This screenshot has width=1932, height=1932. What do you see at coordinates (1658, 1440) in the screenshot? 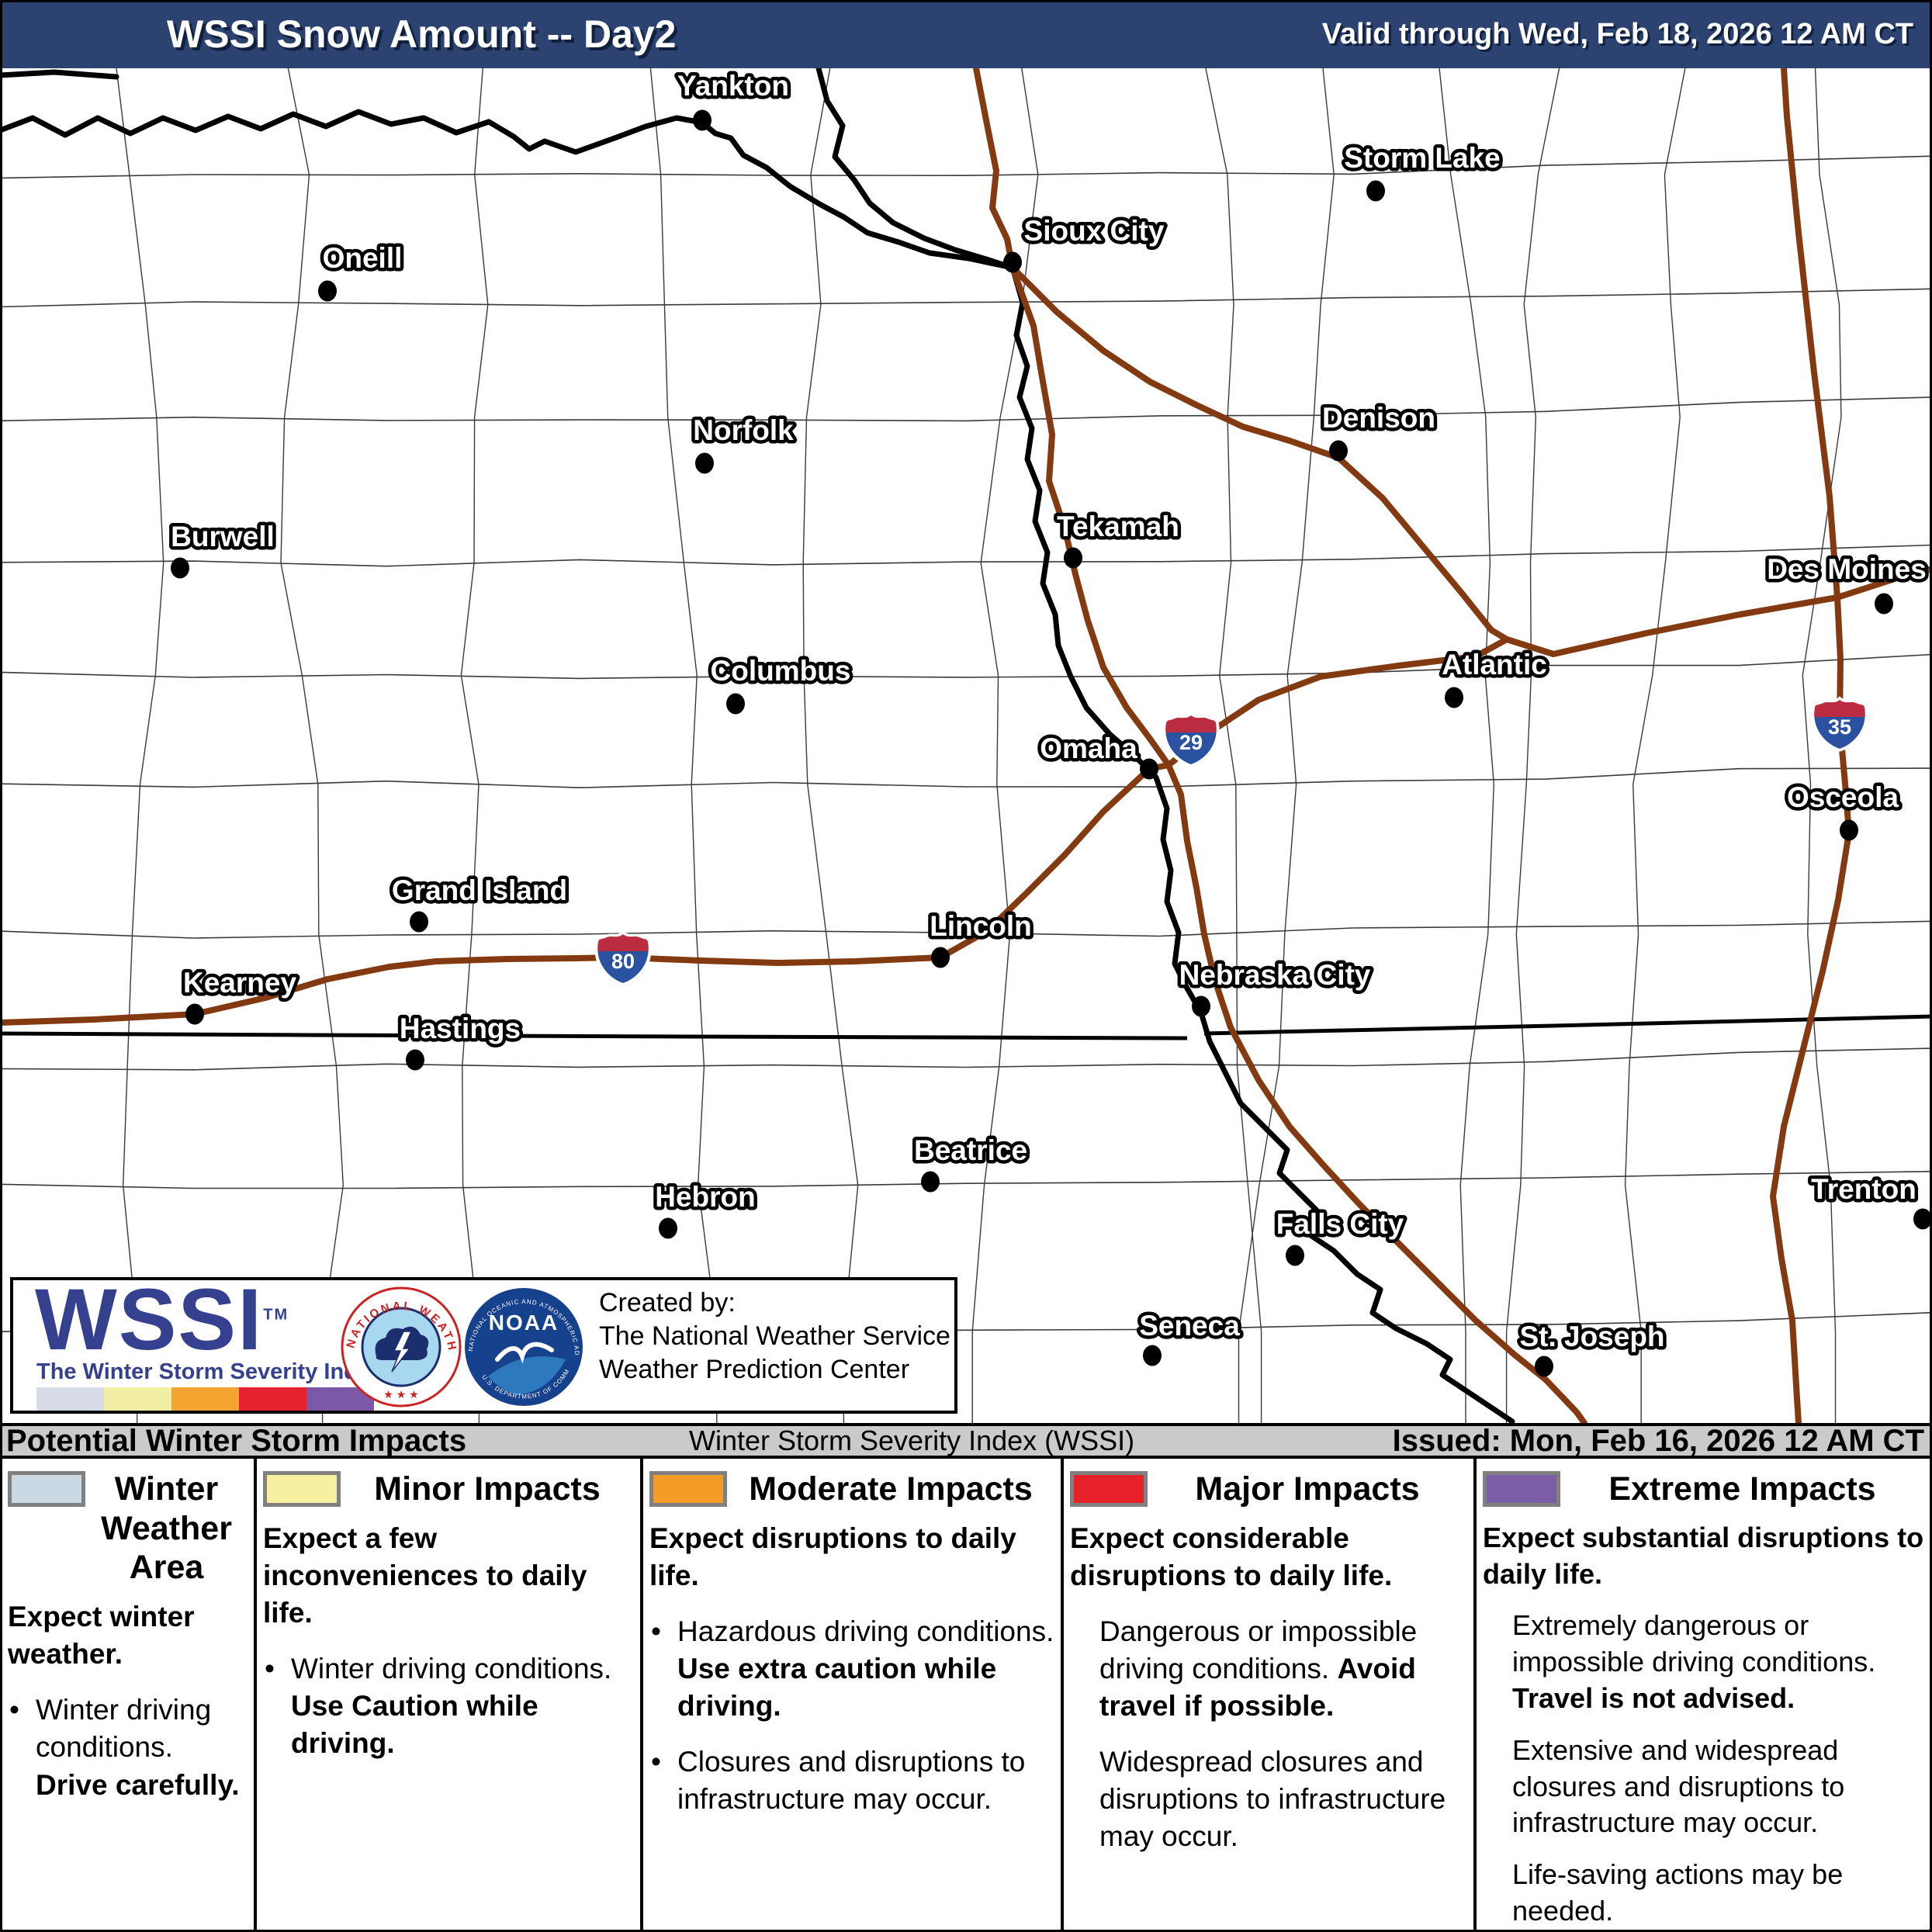
I see `issued-timestamp: Issued: Mon, Feb 16, 2026 12 AM CT` at bounding box center [1658, 1440].